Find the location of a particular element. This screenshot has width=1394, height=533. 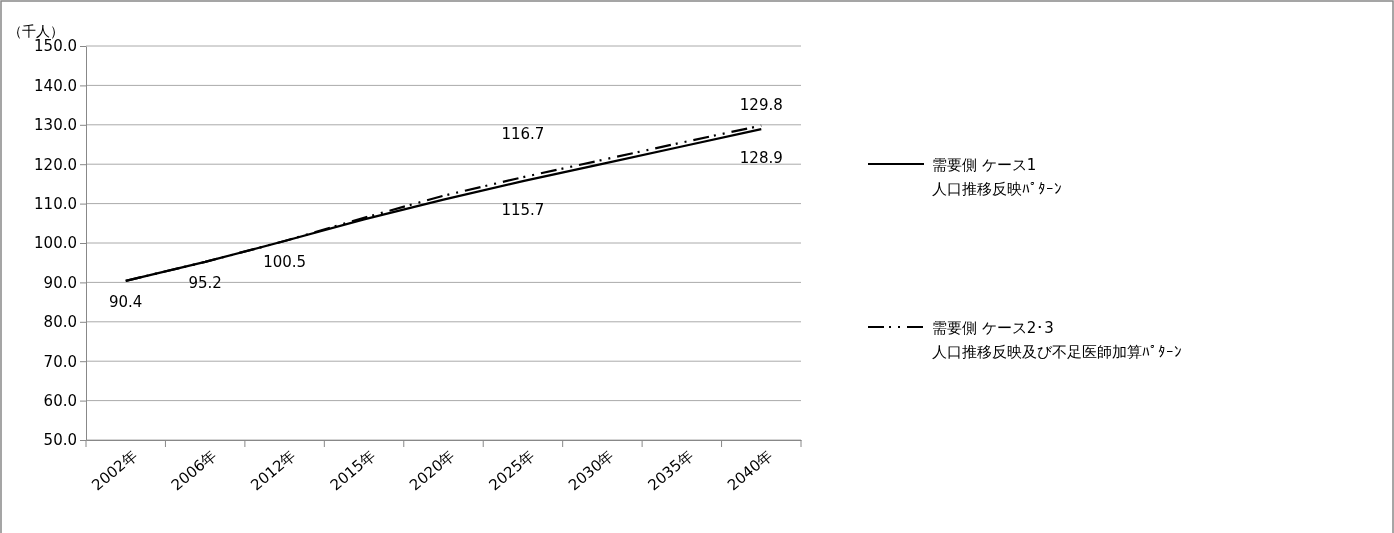

data-label: 129.8 is located at coordinates (761, 104).